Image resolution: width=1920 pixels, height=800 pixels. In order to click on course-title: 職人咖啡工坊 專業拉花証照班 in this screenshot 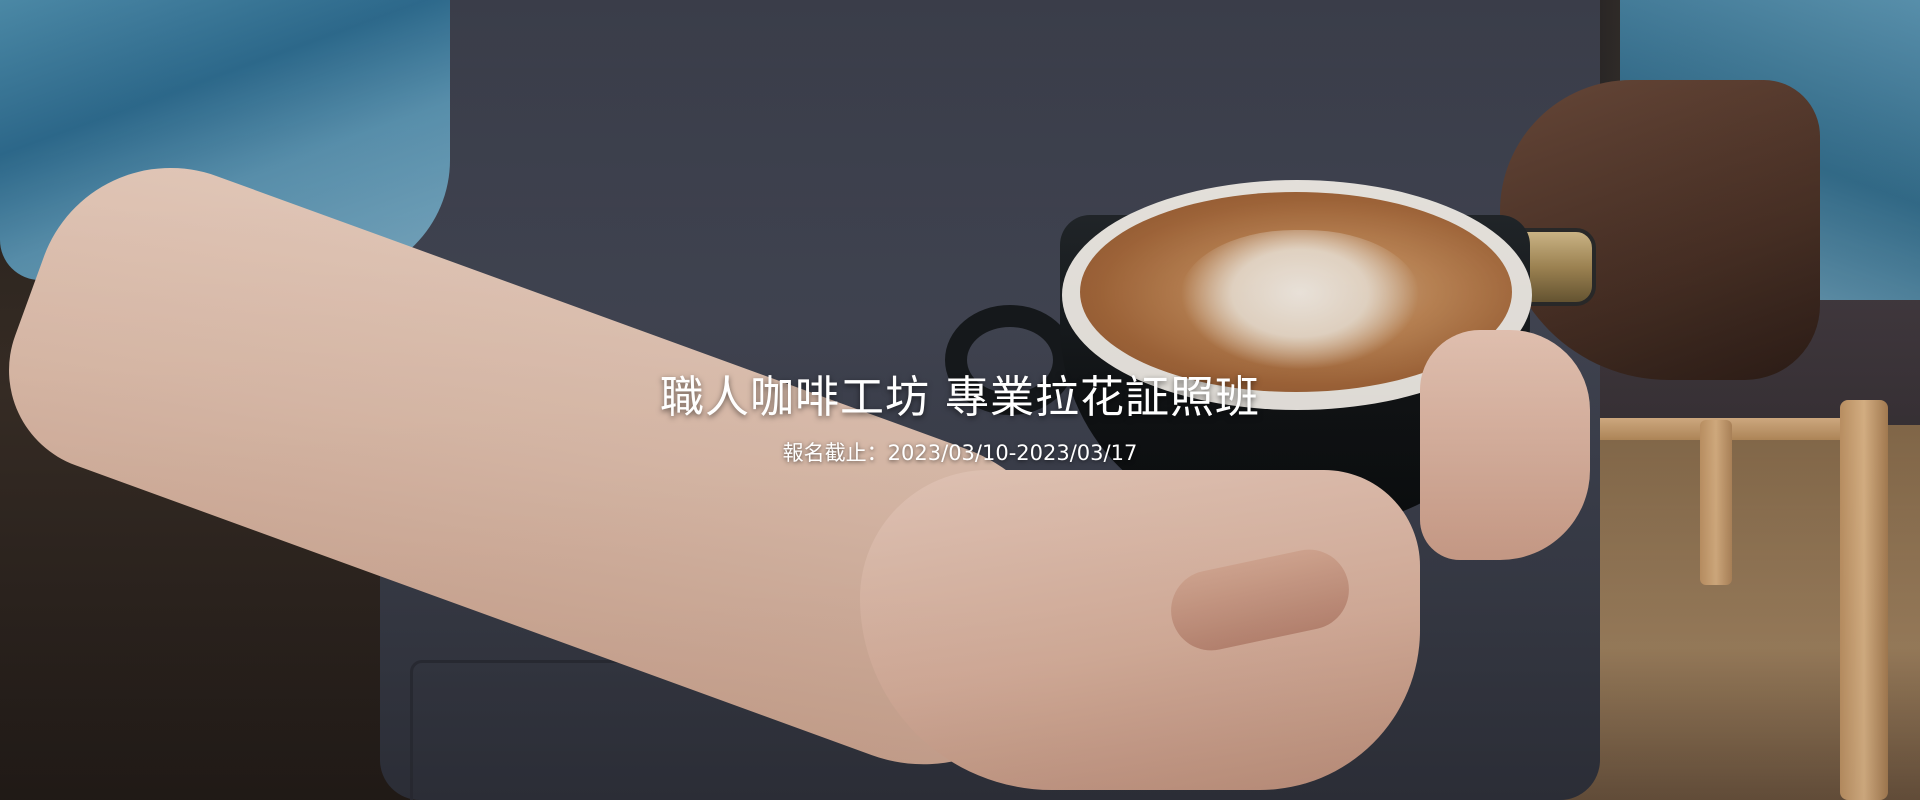, I will do `click(960, 397)`.